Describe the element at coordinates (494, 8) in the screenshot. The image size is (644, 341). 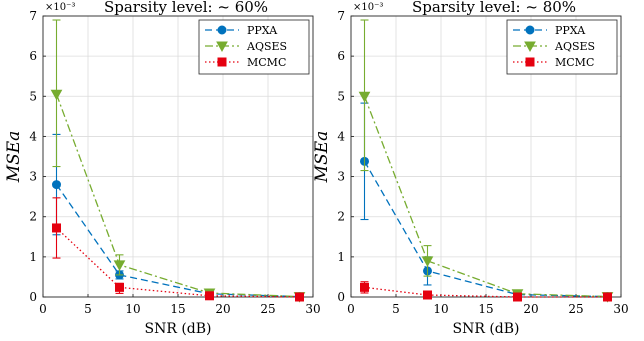
I see `chart-title: Sparsity level: ~ 80%` at that location.